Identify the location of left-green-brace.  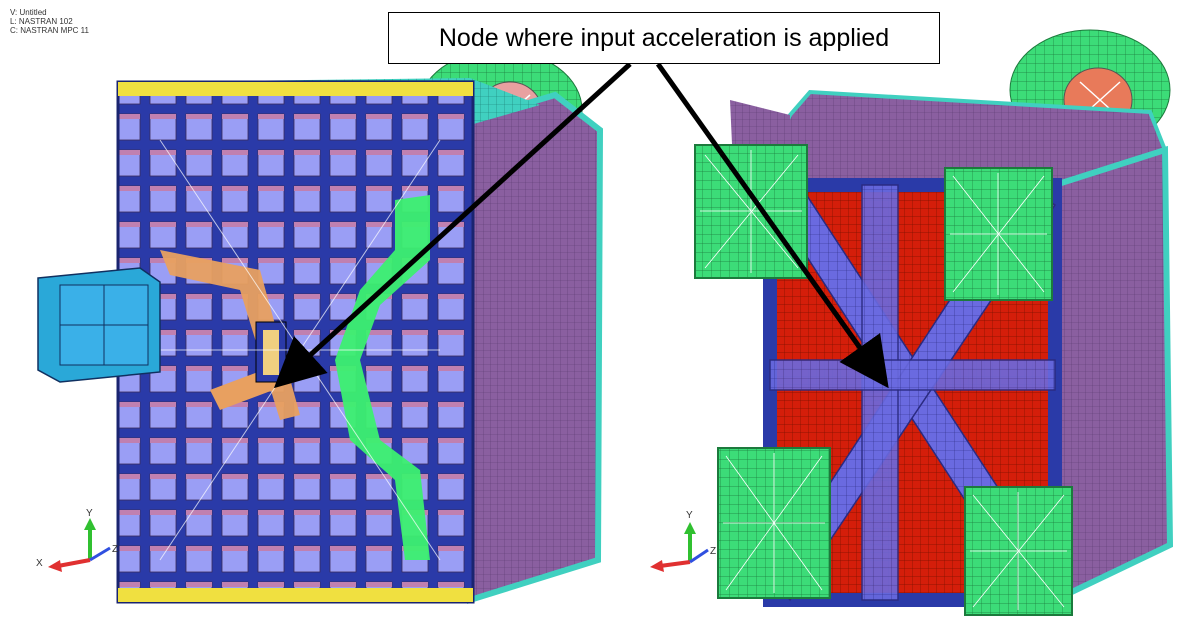
(382, 377).